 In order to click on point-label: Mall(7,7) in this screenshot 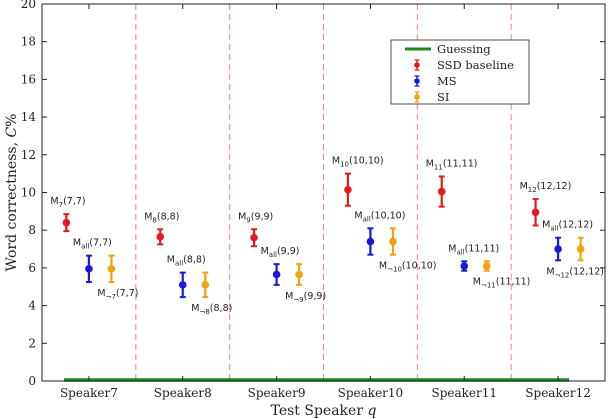, I will do `click(92, 244)`.